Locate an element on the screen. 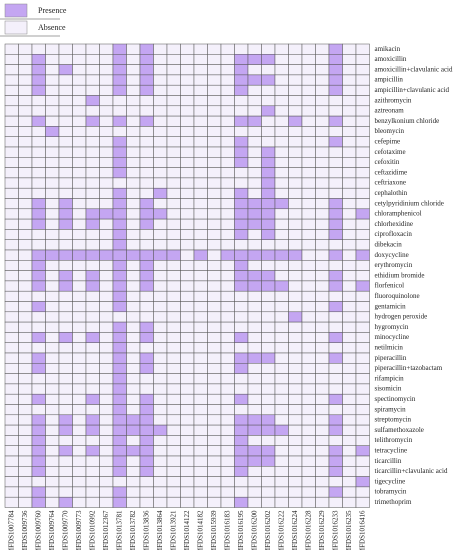 The height and width of the screenshot is (550, 465). column-label: MFDS1016200 is located at coordinates (254, 530).